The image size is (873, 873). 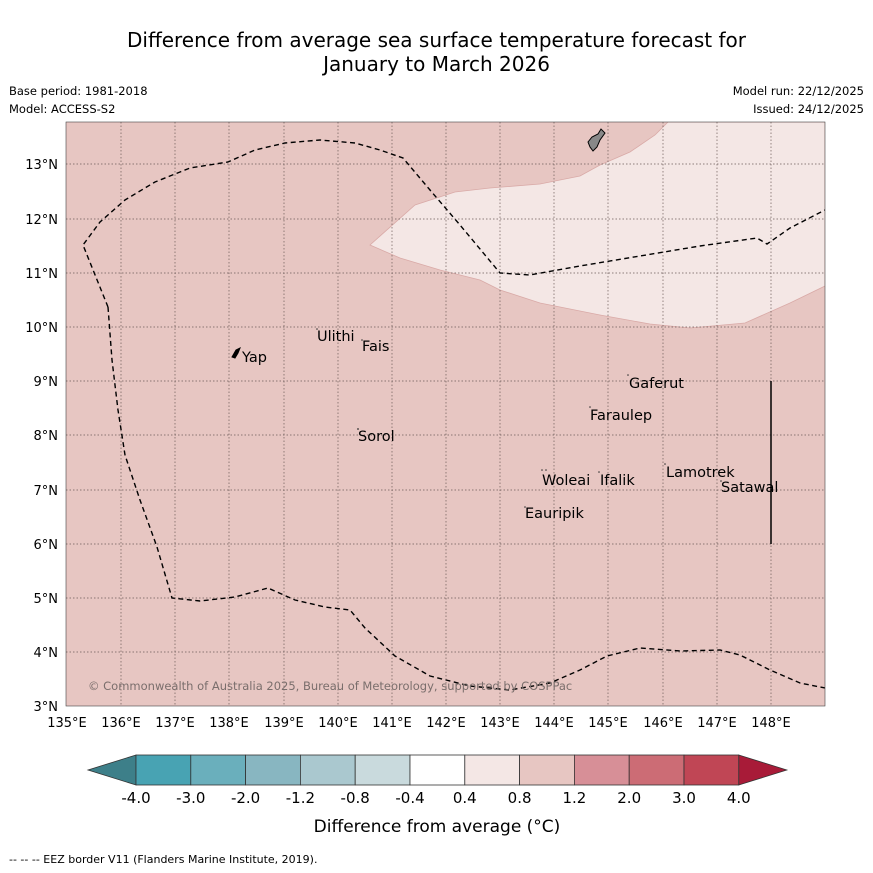 I want to click on base-period: Base period: 1981-2018, so click(x=78, y=91).